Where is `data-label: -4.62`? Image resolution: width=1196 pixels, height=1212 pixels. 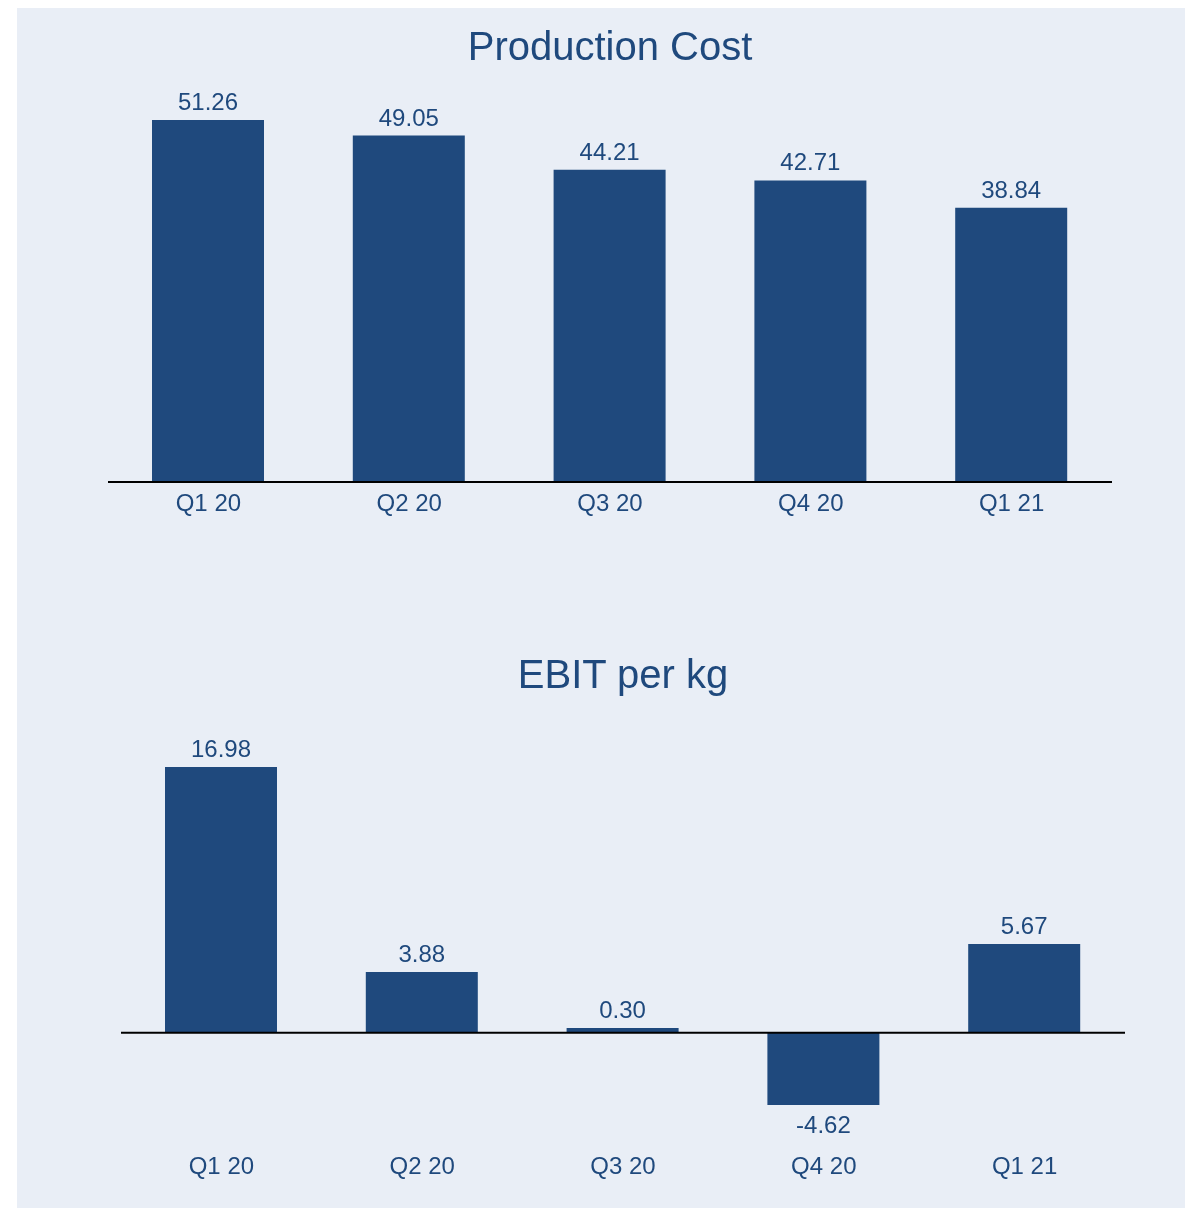
data-label: -4.62 is located at coordinates (823, 1124).